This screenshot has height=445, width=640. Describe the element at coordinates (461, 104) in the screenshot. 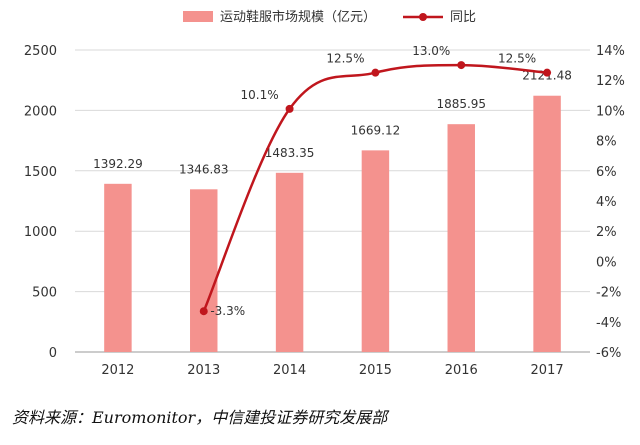

I see `bar-data-label: 1885.95` at that location.